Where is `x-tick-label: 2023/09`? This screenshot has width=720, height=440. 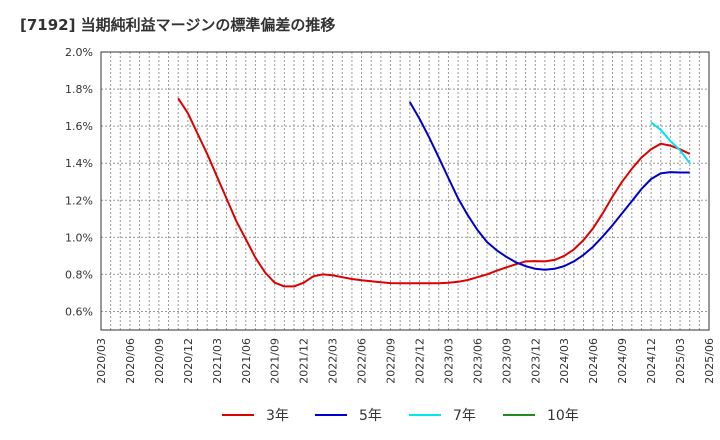 x-tick-label: 2023/09 is located at coordinates (506, 361).